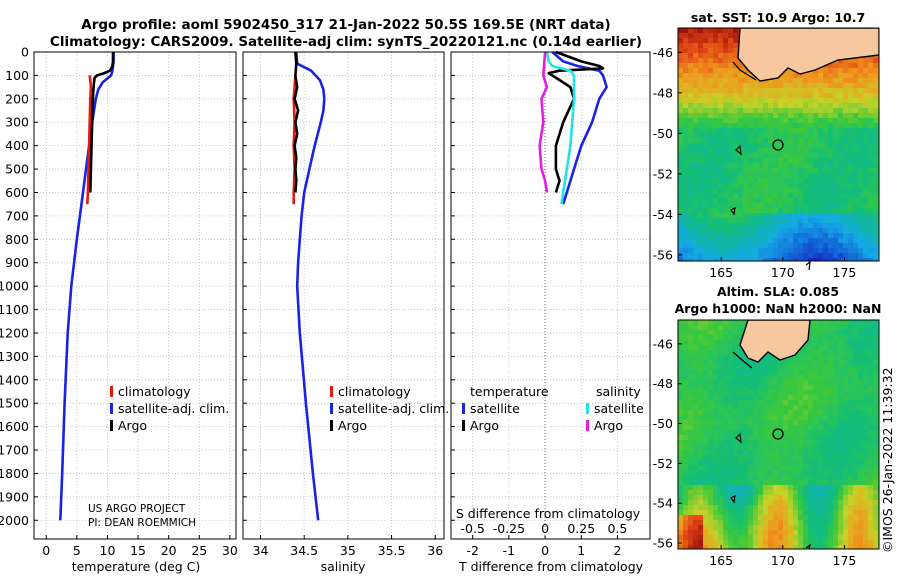  Describe the element at coordinates (544, 528) in the screenshot. I see `s-difference-tick-labels: -0.5 -0.25 0 0.25 0.5` at that location.